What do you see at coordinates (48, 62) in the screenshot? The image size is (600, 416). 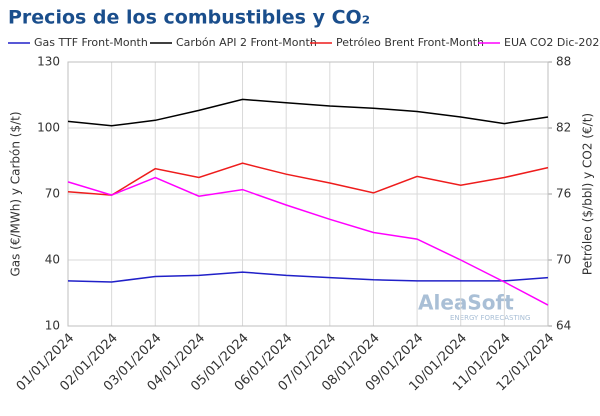 I see `y-tick-label: 130` at bounding box center [48, 62].